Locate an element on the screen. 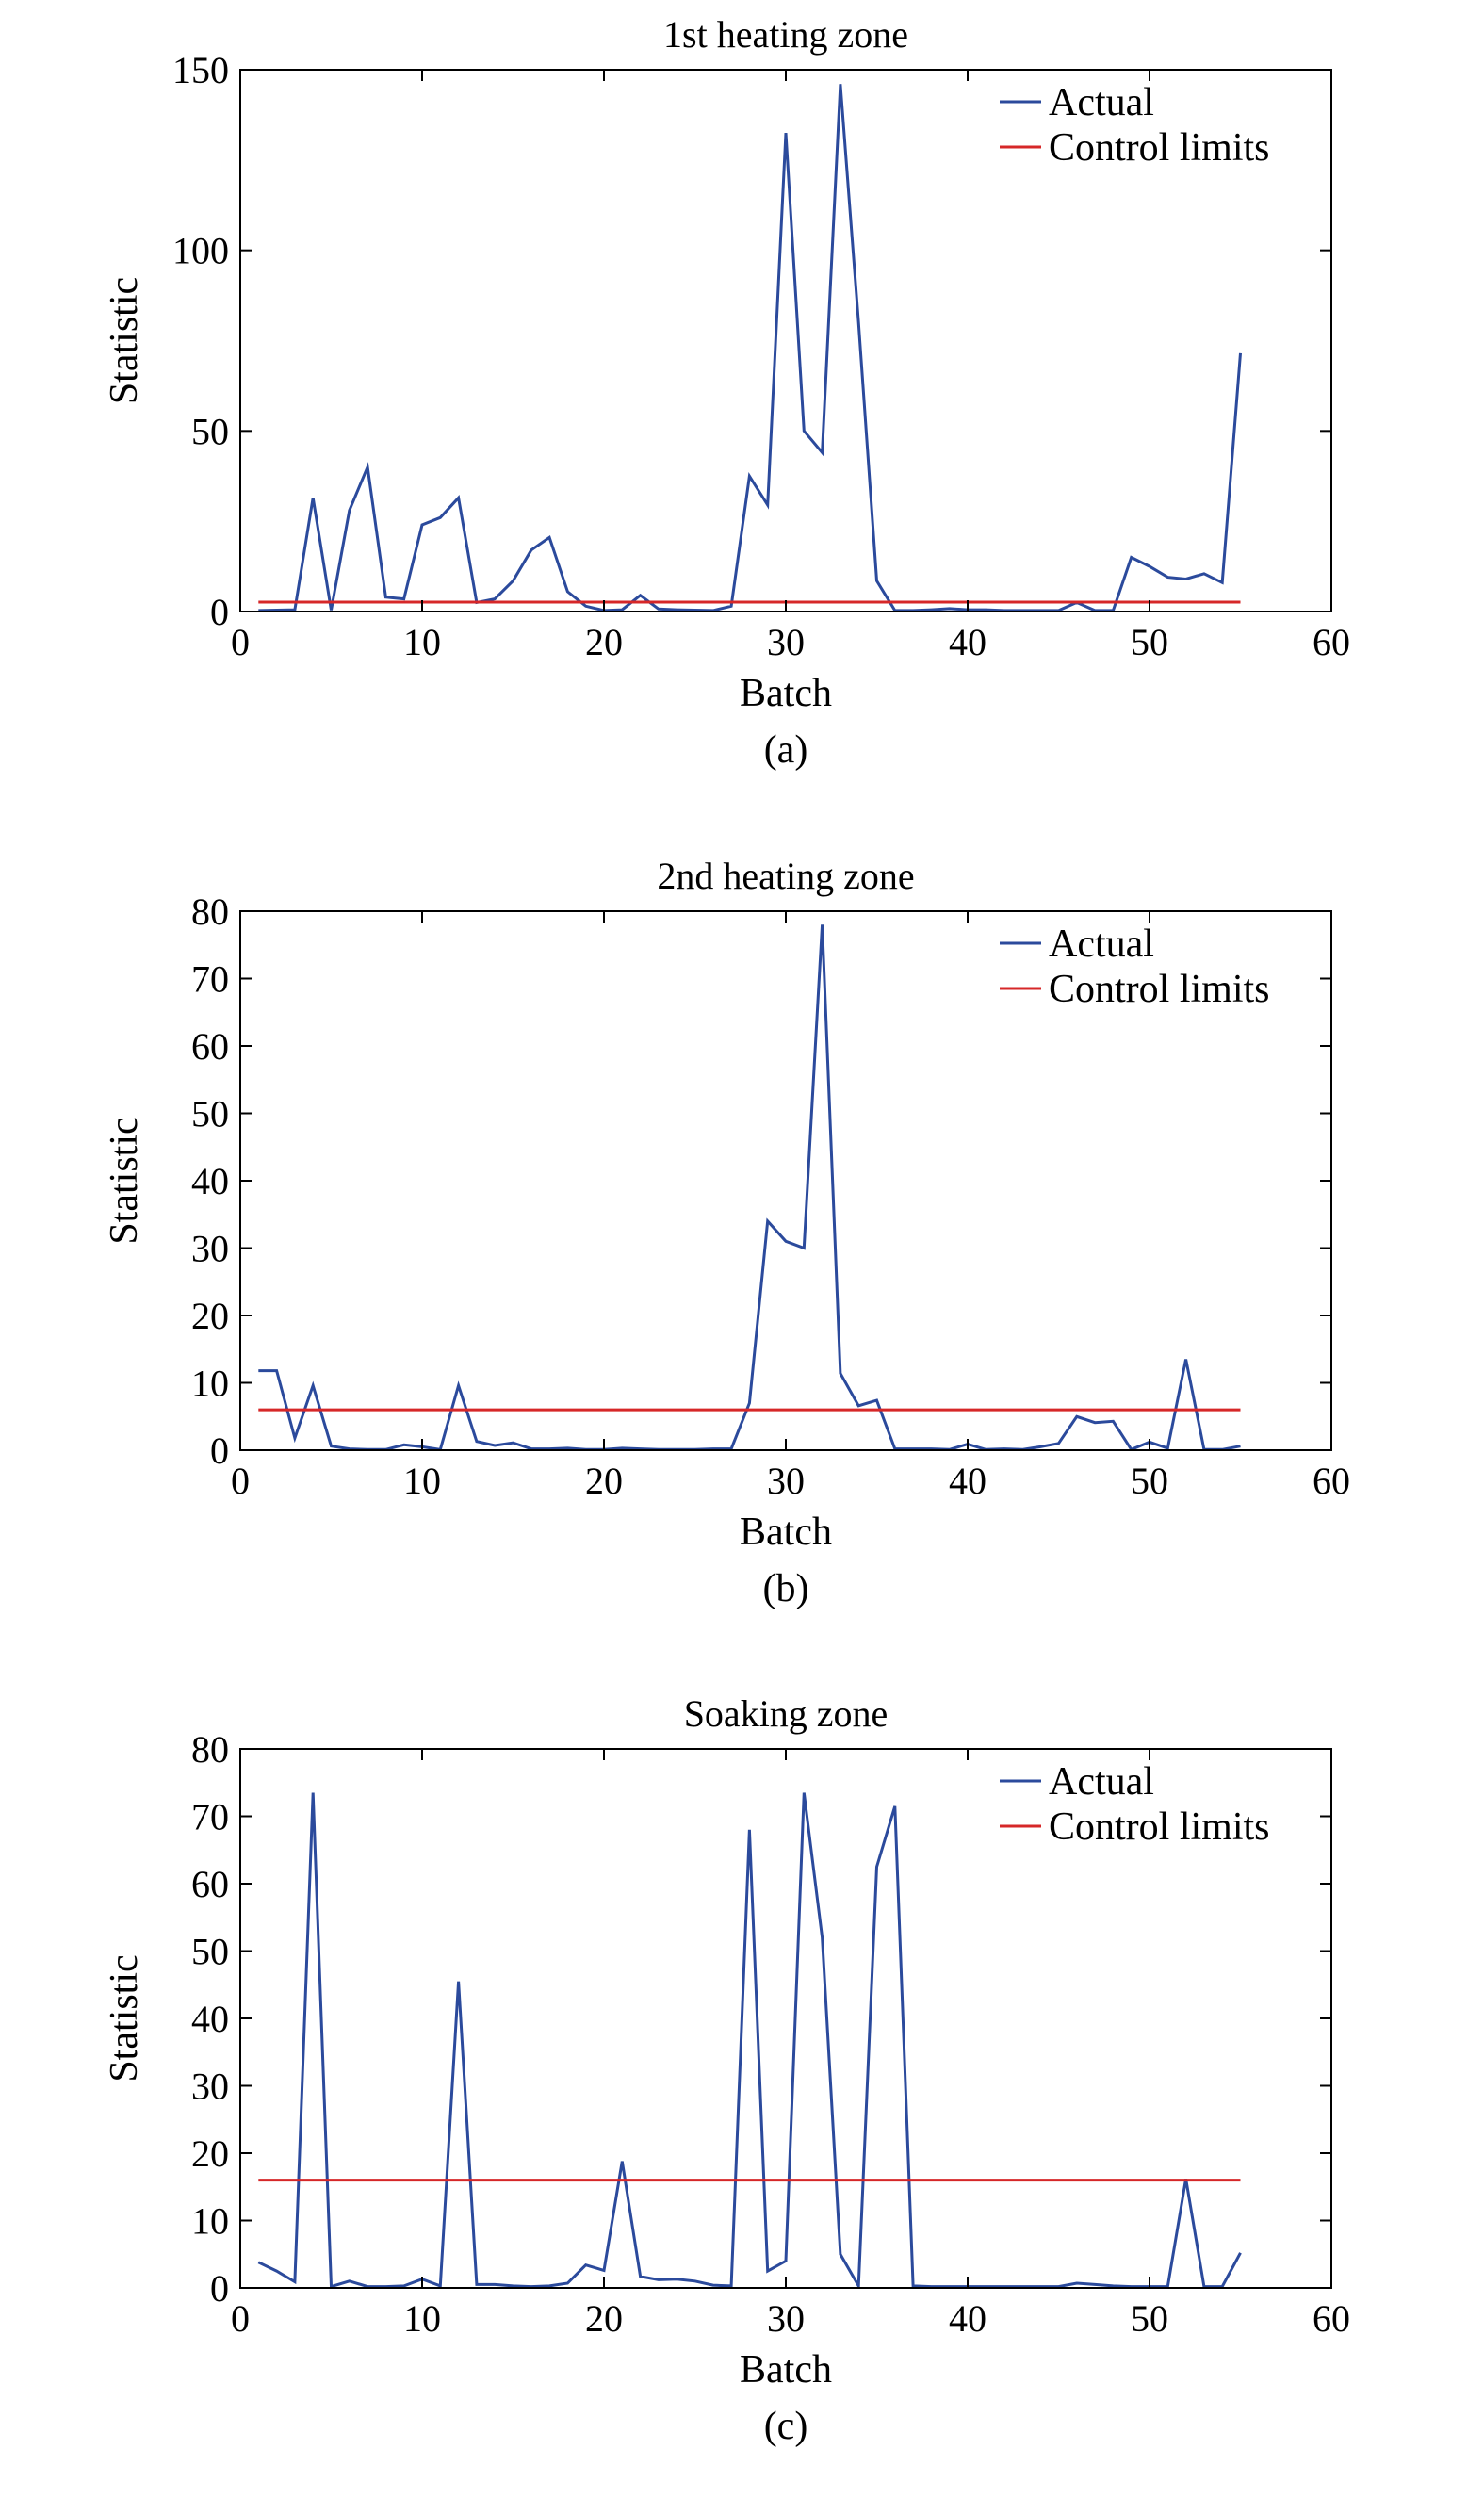  chart-title: 2nd heating zone is located at coordinates (785, 876).